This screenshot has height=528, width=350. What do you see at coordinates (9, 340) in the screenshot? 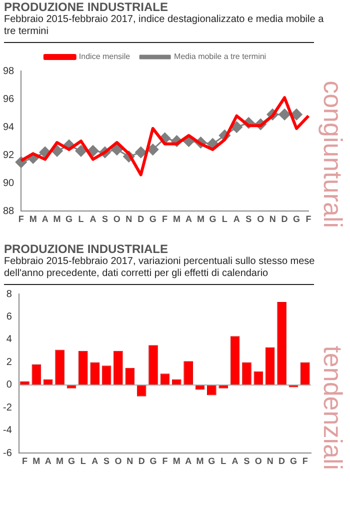
I see `y-tick-label: 4` at bounding box center [9, 340].